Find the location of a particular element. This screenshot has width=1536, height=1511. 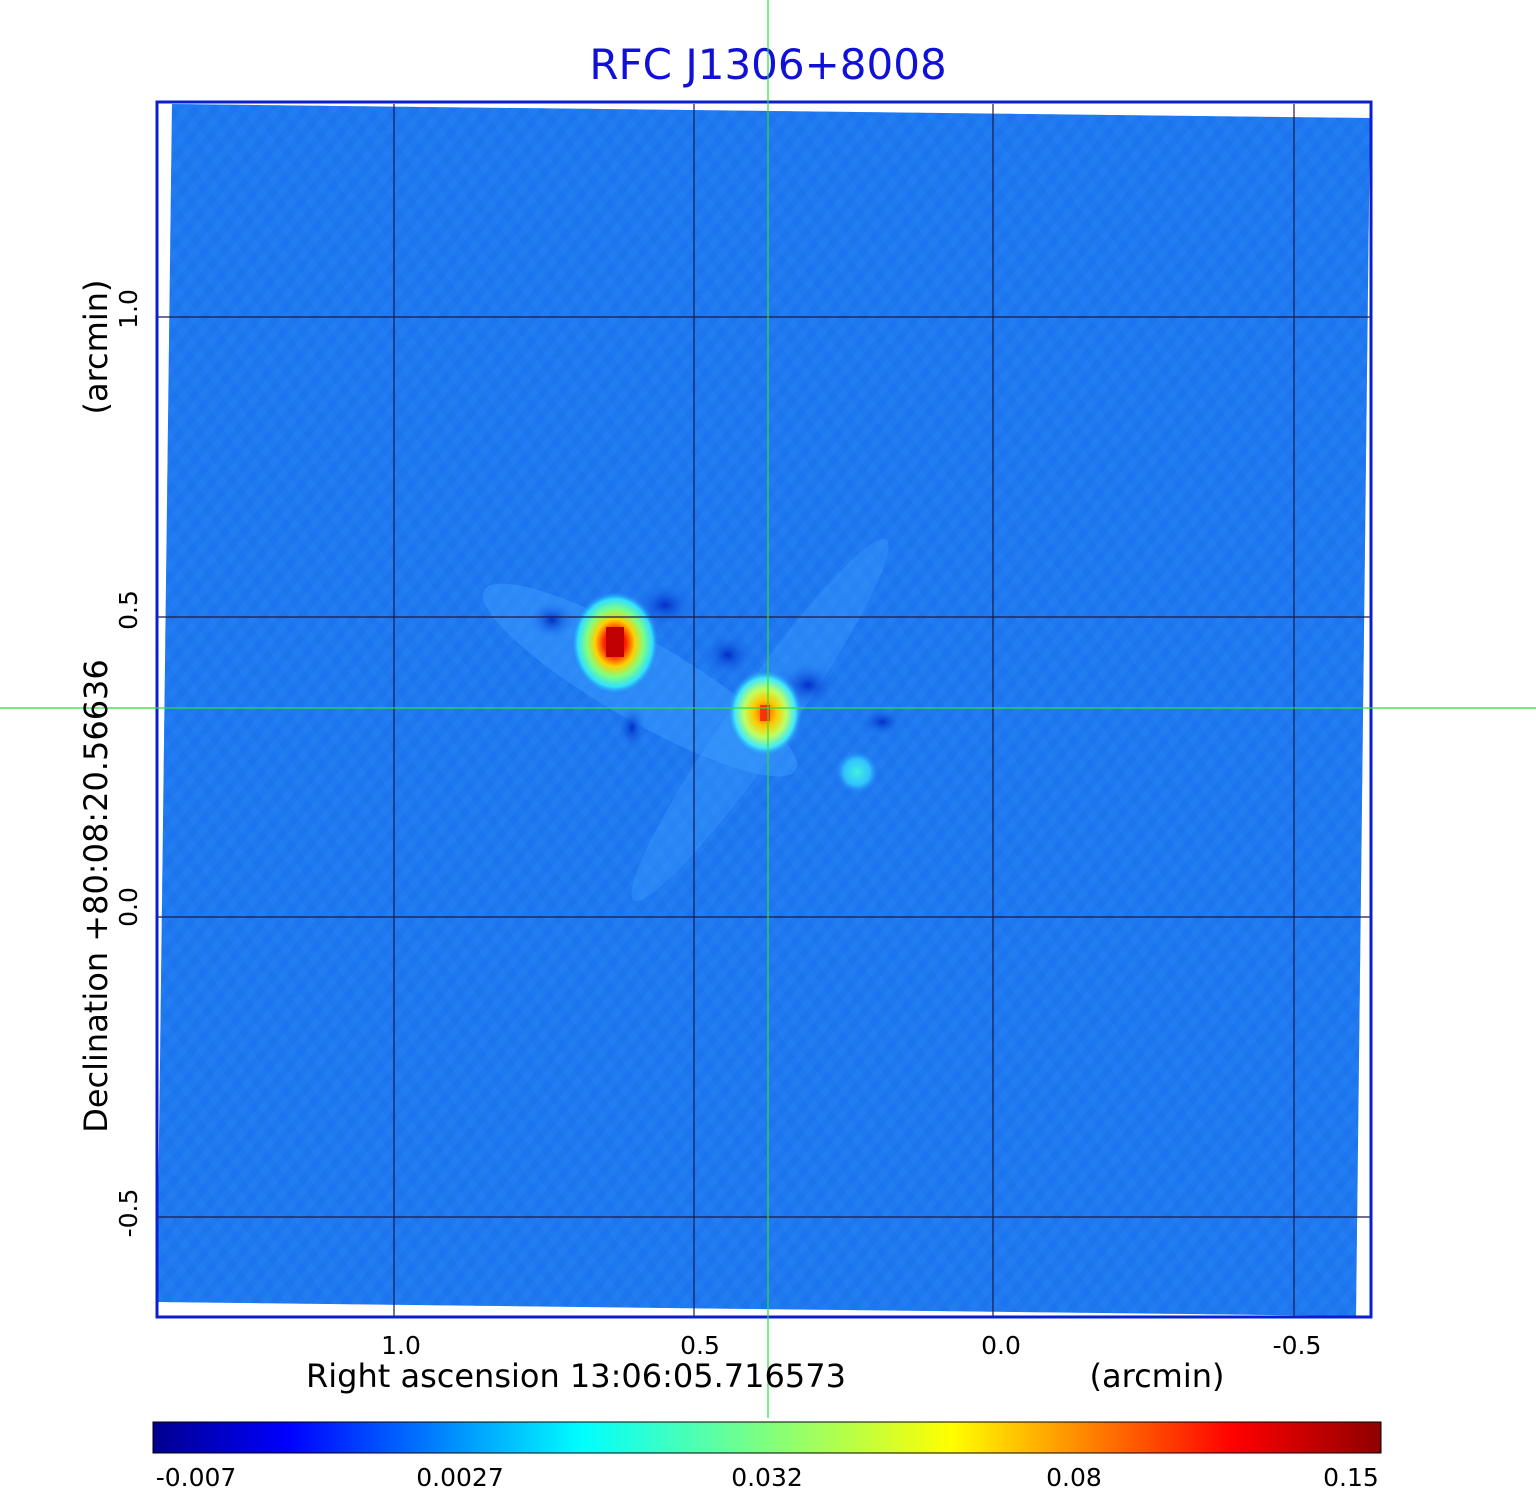

colorbar is located at coordinates (767, 1437).